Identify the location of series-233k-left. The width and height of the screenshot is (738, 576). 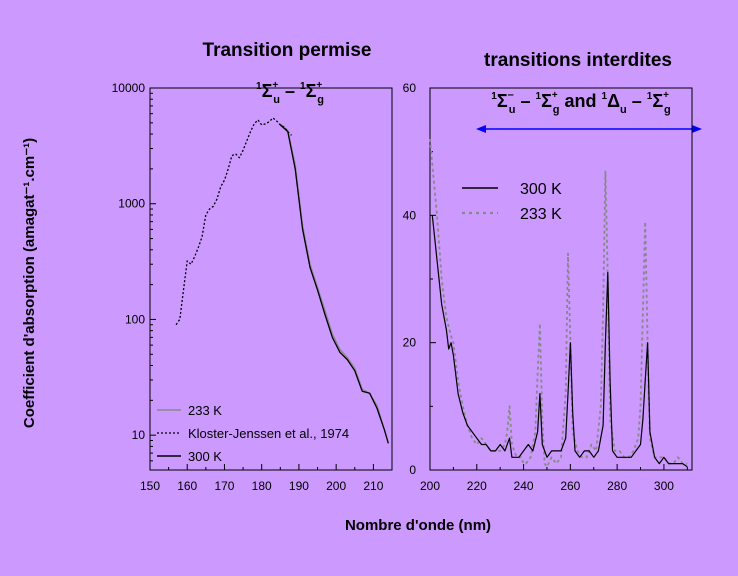
(334, 283).